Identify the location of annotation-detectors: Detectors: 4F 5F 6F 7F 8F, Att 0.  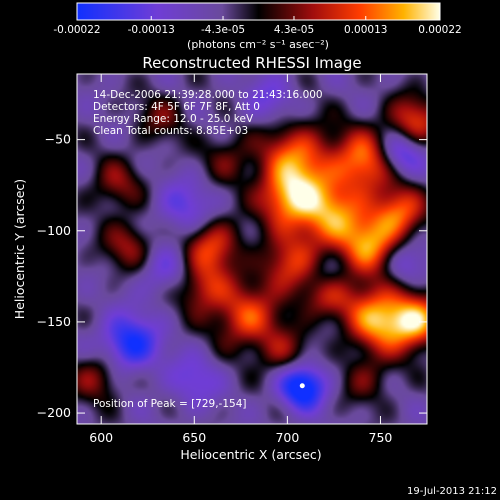
(176, 107).